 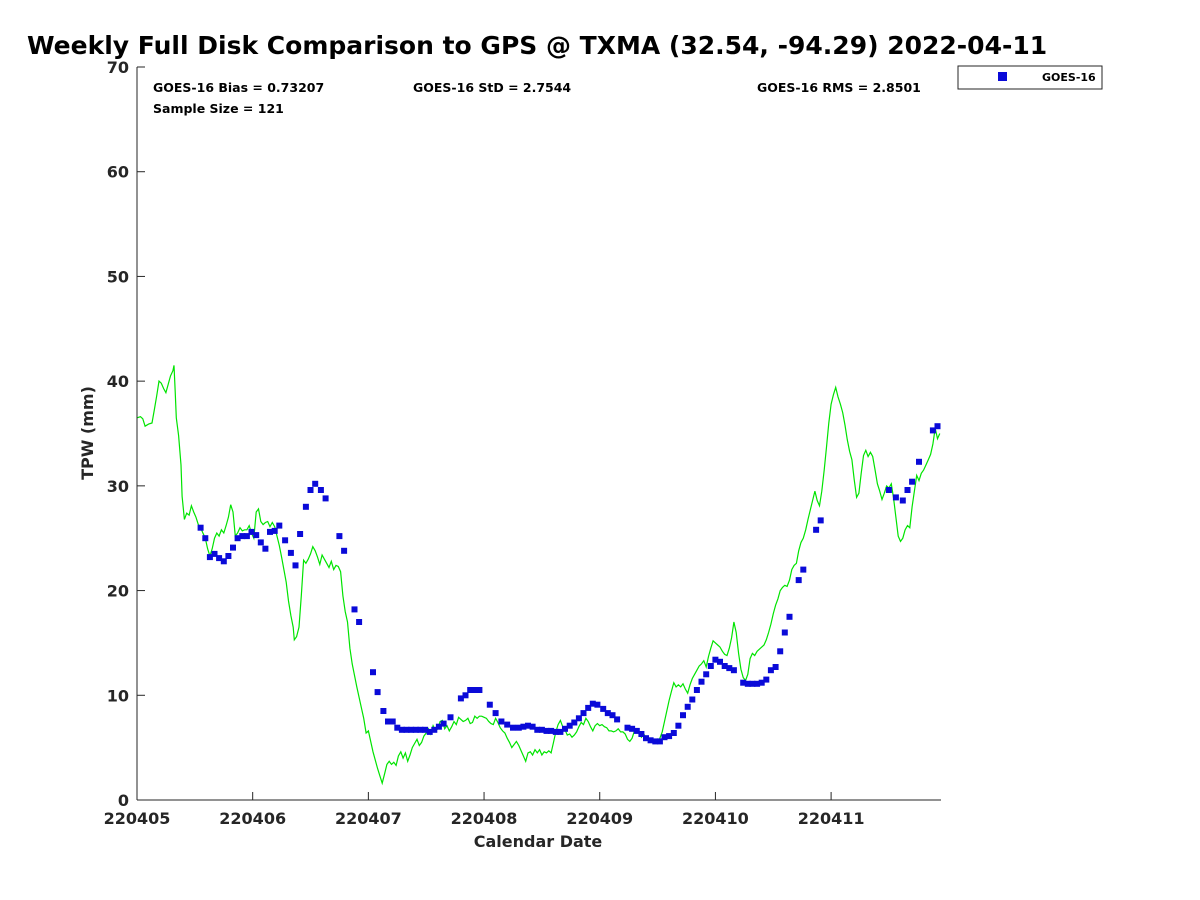 I want to click on x-tick-label: 220409, so click(x=599, y=818).